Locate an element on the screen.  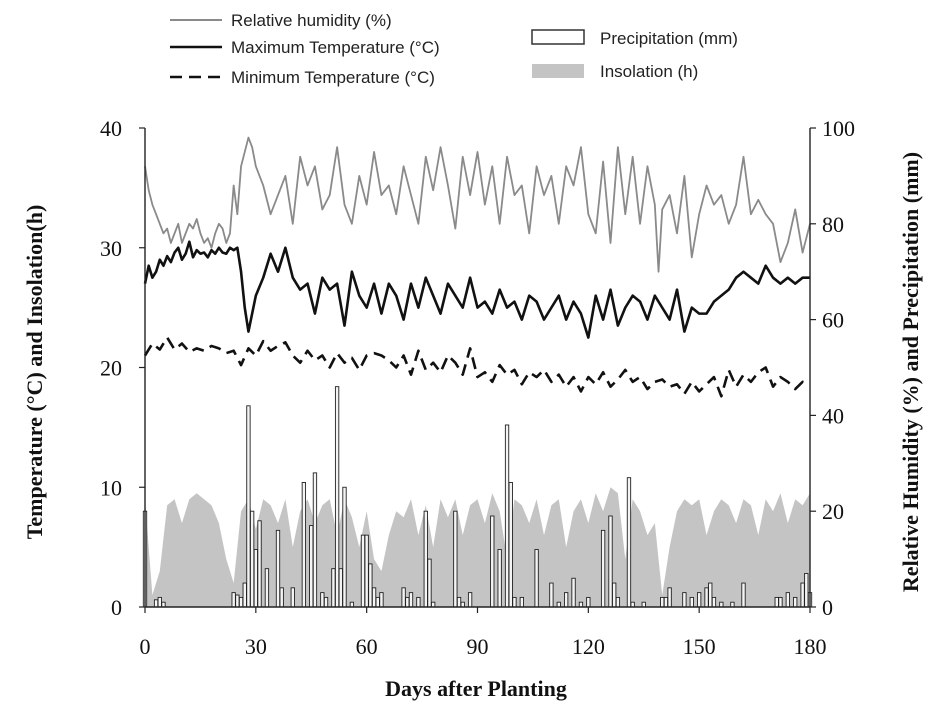
x-tick-label: 120 is located at coordinates (588, 646).